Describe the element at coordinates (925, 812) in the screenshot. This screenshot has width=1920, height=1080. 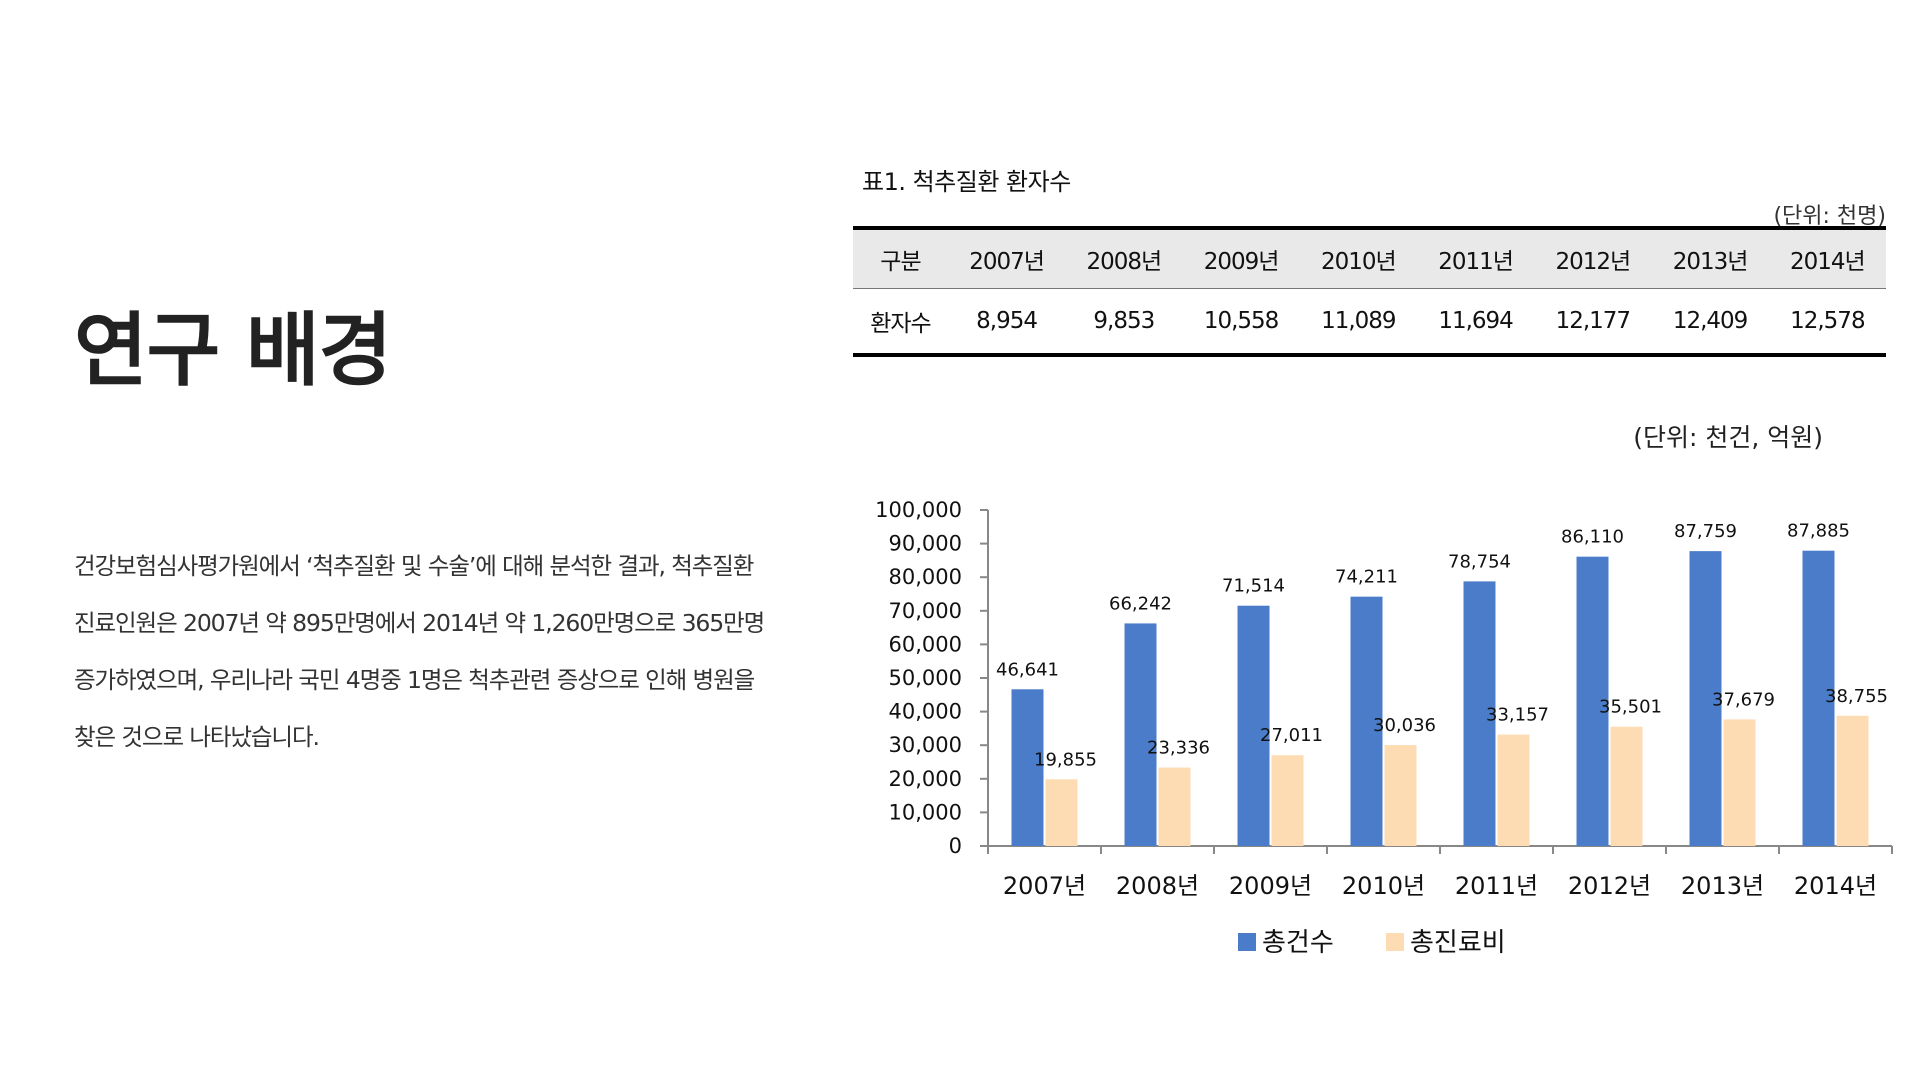
I see `y-tick-label: 10,000` at that location.